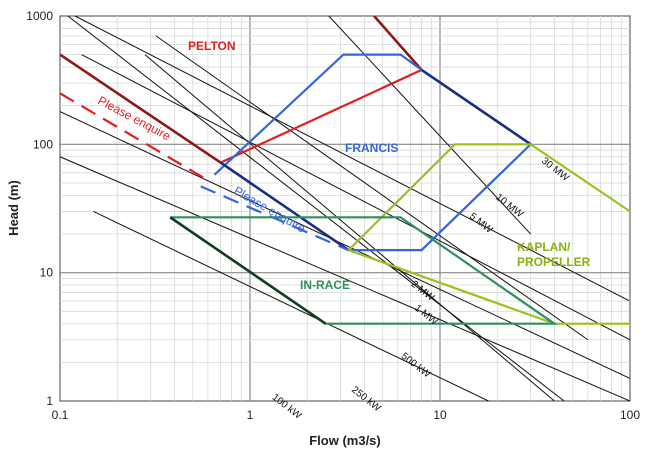  I want to click on x-axis-title: Flow (m3/s), so click(345, 440).